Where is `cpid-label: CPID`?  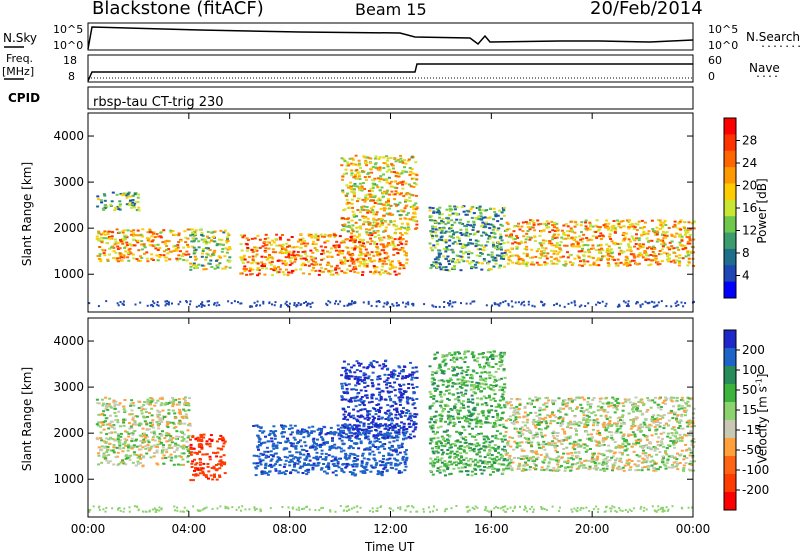 cpid-label: CPID is located at coordinates (24, 98).